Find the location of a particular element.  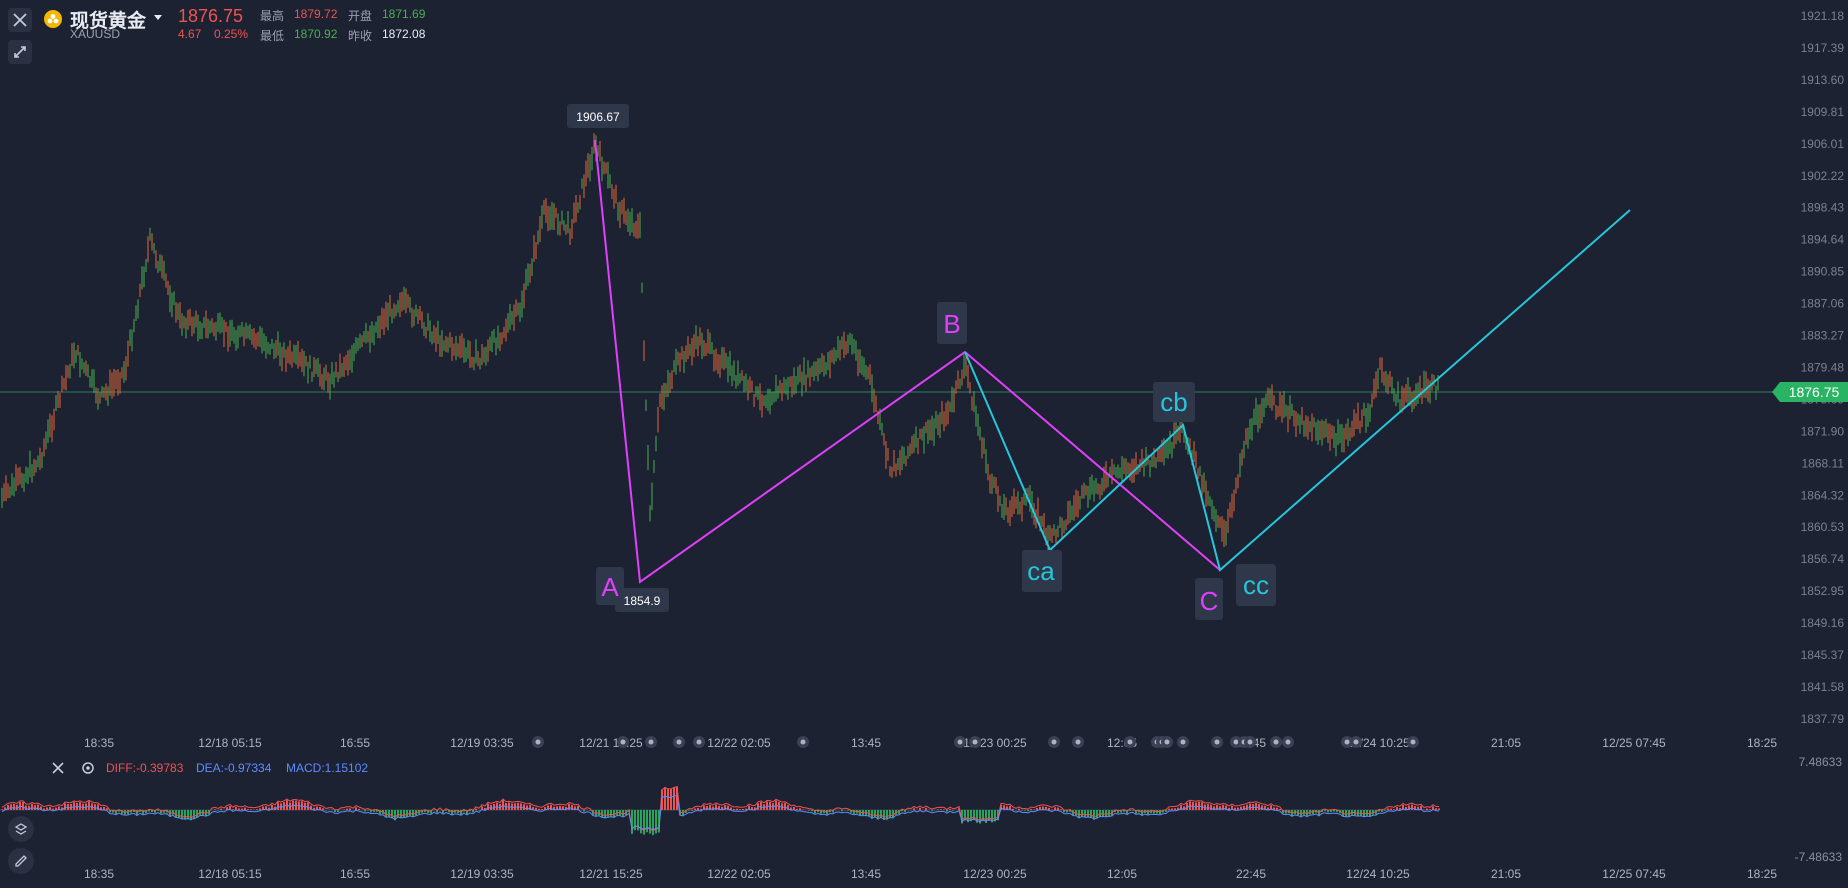

draw-button is located at coordinates (21, 861).